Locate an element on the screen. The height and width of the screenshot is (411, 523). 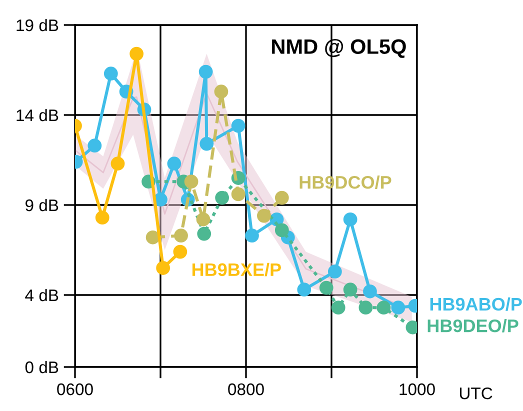
y-tick-label: 4 dB is located at coordinates (41, 295).